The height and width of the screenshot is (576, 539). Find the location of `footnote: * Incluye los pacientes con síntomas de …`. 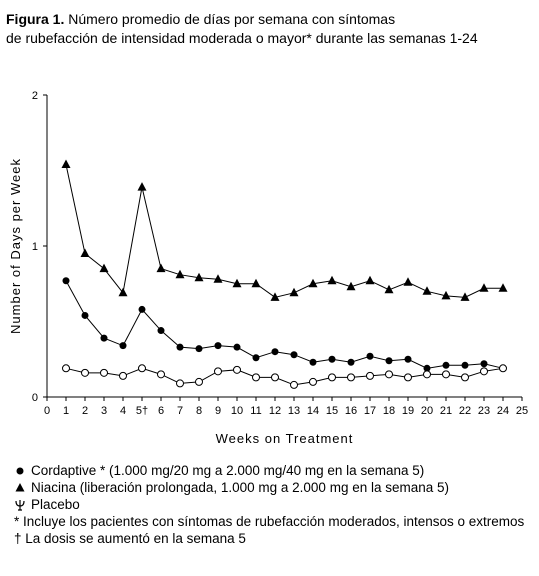

footnote: * Incluye los pacientes con síntomas de … is located at coordinates (269, 521).